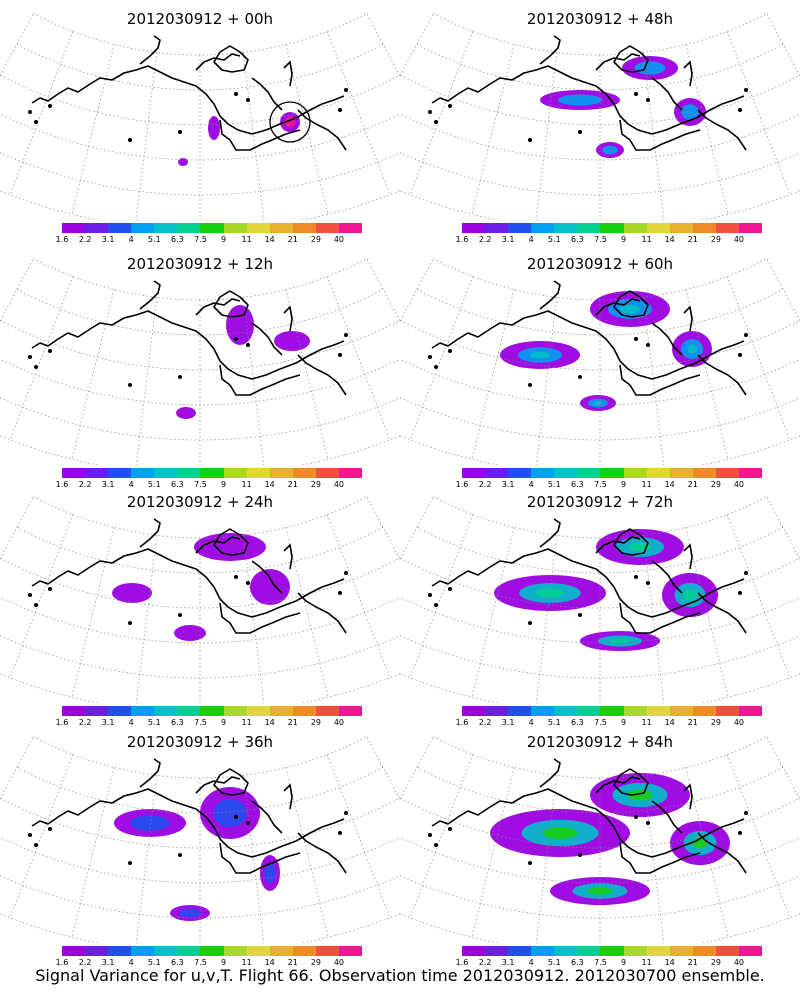 This screenshot has width=800, height=1000. I want to click on map-domain, so click(600, 116).